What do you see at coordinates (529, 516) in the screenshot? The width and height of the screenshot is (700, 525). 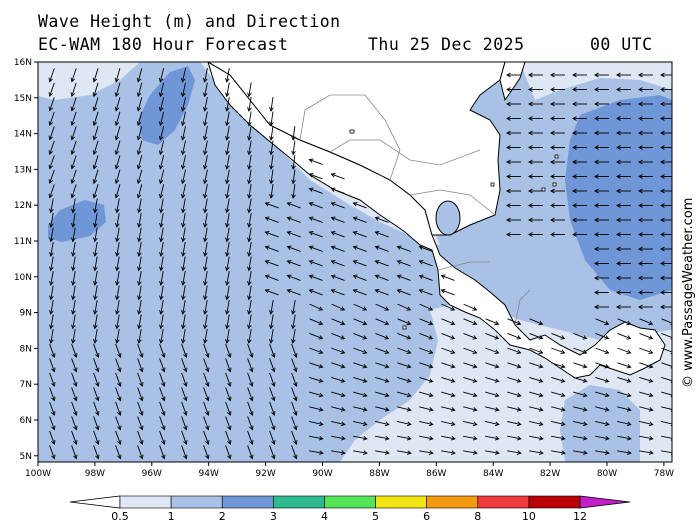 I see `colorbar-label: 10` at bounding box center [529, 516].